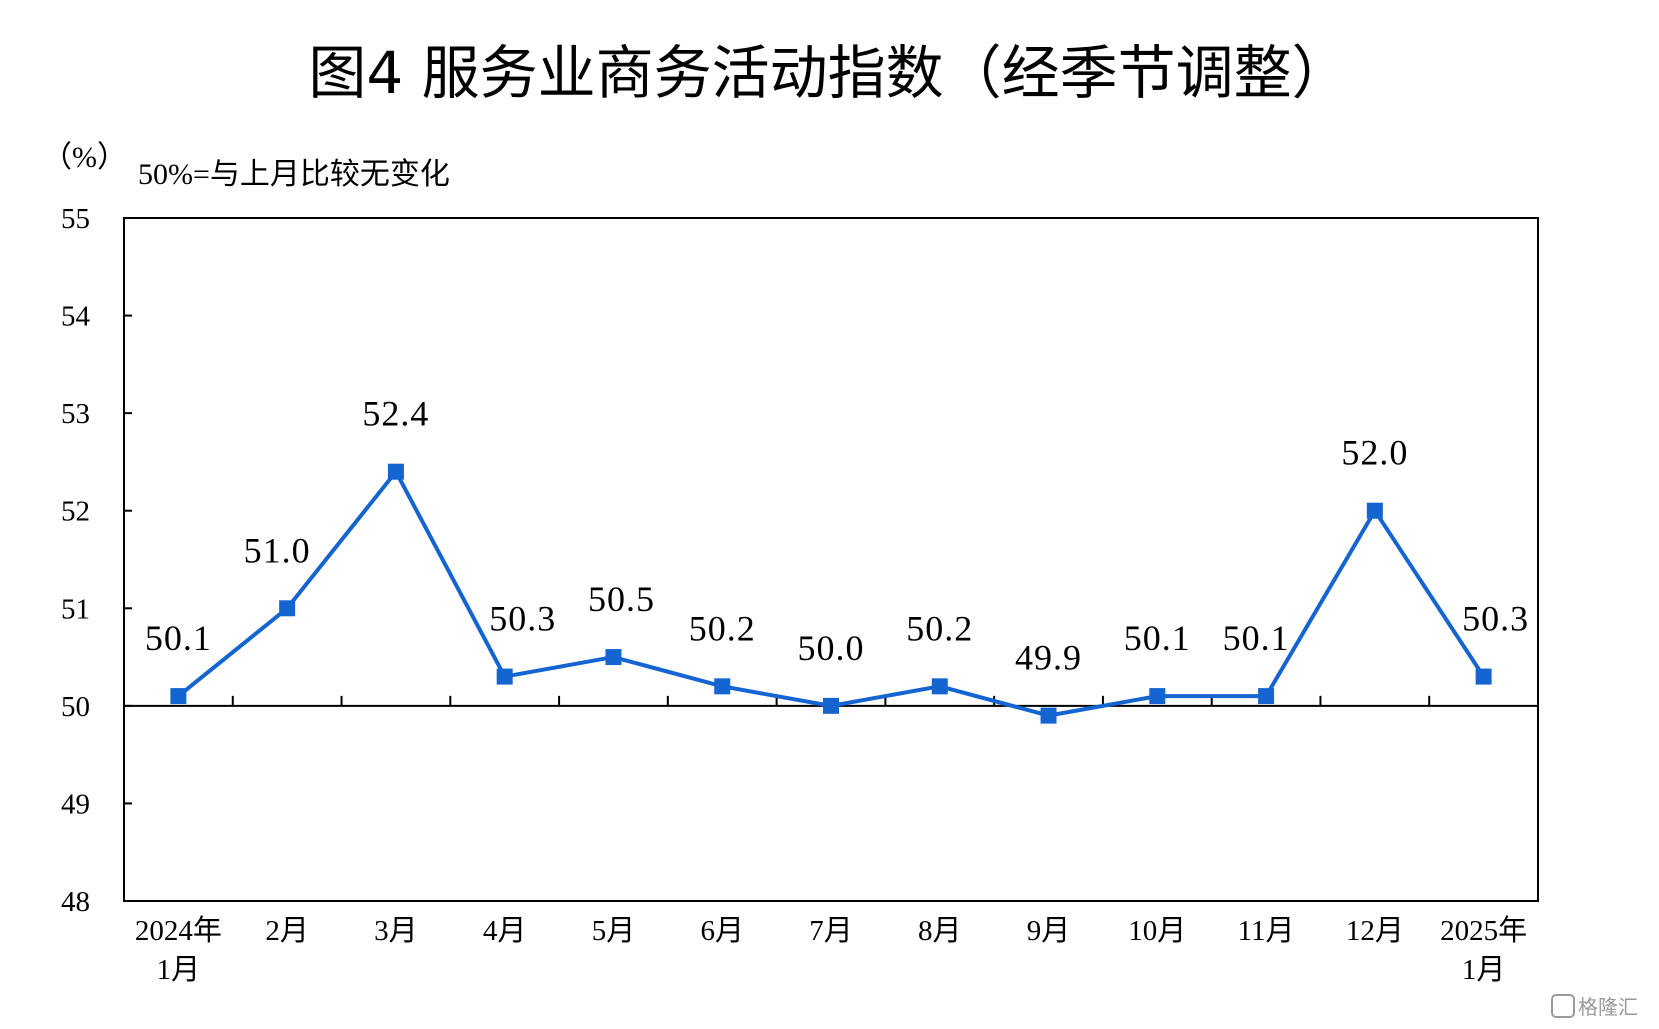 The height and width of the screenshot is (1029, 1659). Describe the element at coordinates (1608, 1007) in the screenshot. I see `watermark-text: 格隆汇` at that location.